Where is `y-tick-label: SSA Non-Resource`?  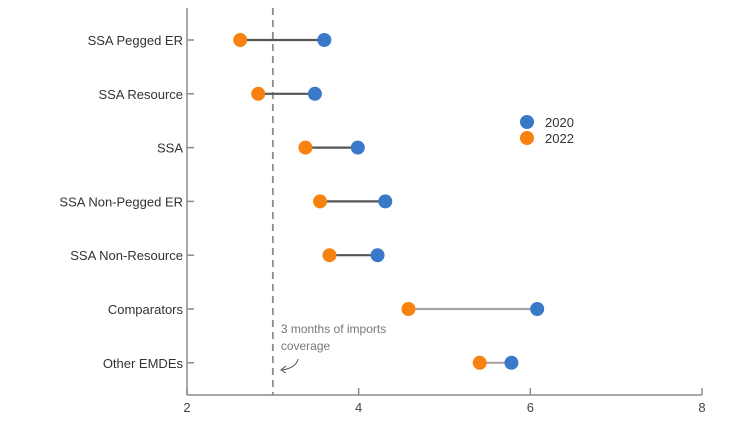
y-tick-label: SSA Non-Resource is located at coordinates (126, 255).